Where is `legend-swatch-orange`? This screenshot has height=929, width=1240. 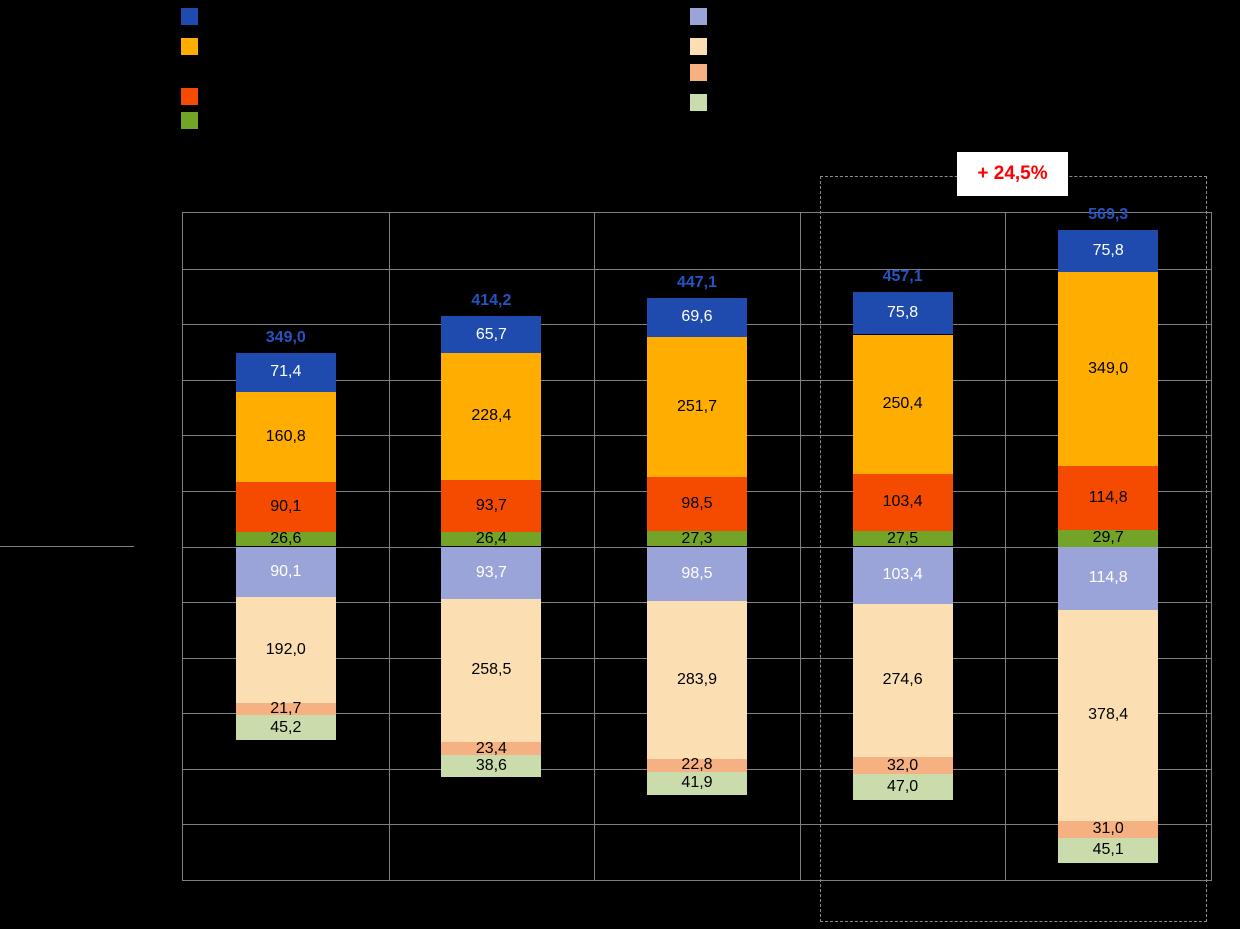
legend-swatch-orange is located at coordinates (189, 46).